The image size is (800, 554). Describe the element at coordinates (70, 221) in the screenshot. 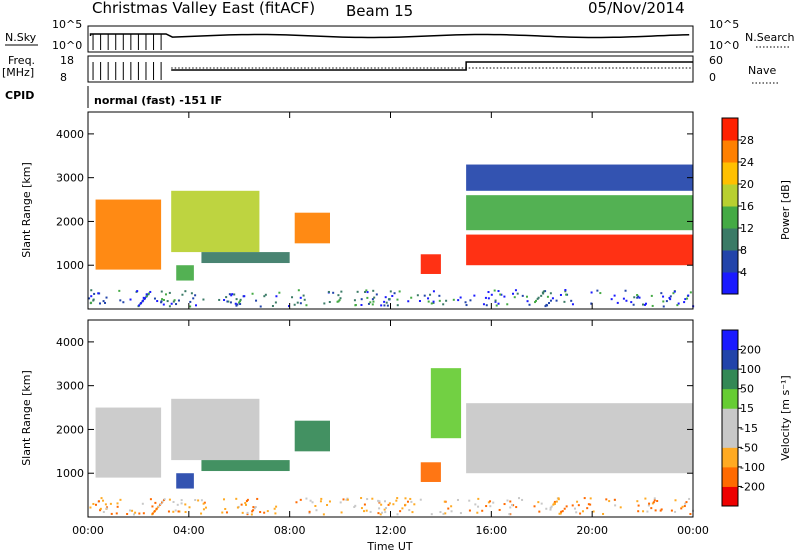

I see `y-tick-label: 2000` at that location.